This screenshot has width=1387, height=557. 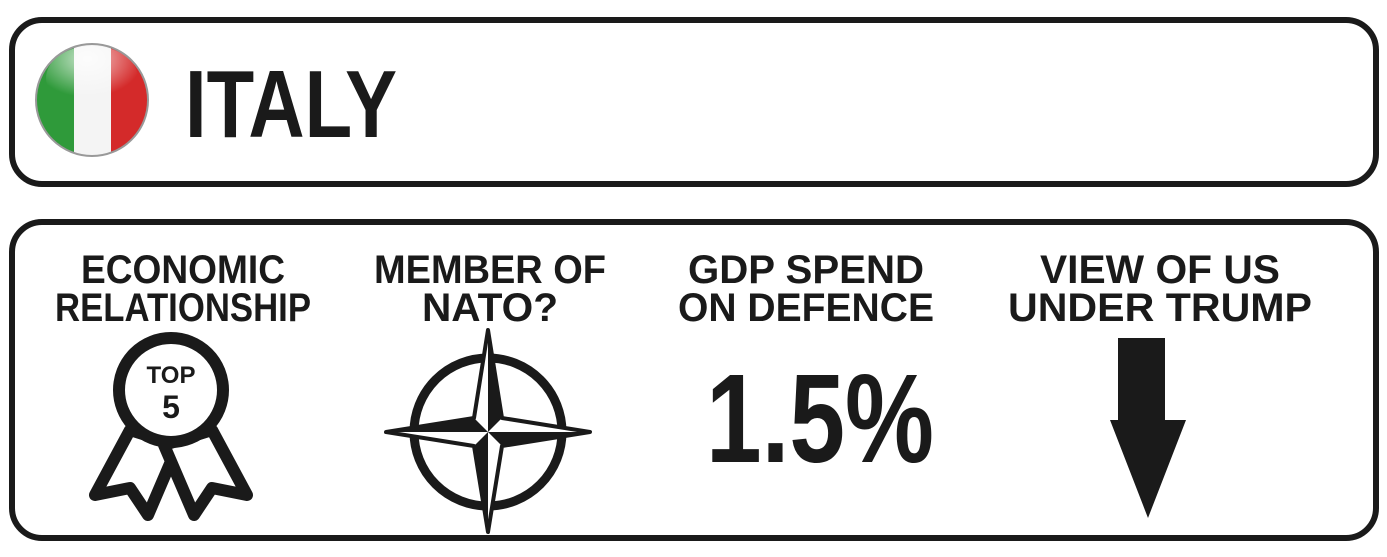 What do you see at coordinates (1160, 270) in the screenshot?
I see `panel-heading: VIEW OF US` at bounding box center [1160, 270].